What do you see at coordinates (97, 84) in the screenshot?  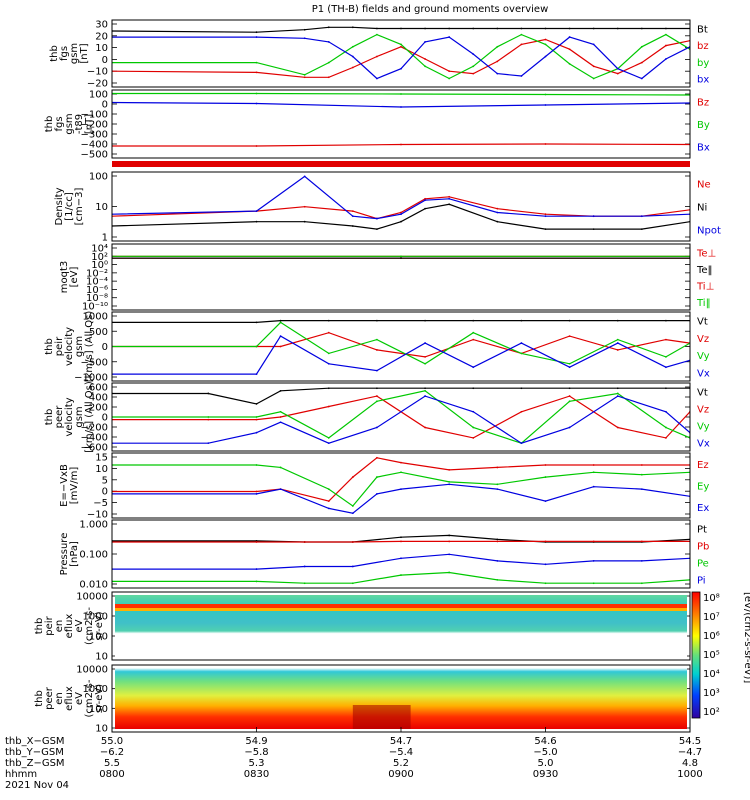 I see `y-tick-label: −20` at bounding box center [97, 84].